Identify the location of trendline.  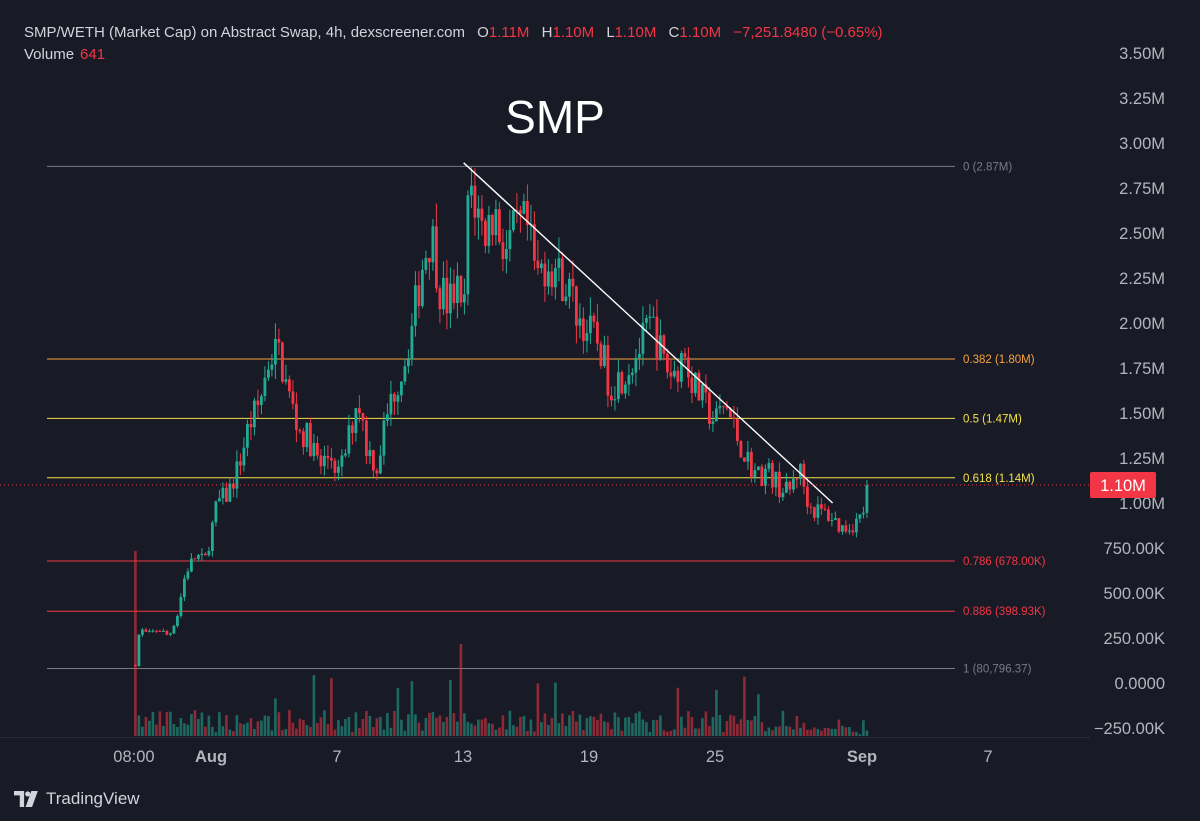
(648, 333).